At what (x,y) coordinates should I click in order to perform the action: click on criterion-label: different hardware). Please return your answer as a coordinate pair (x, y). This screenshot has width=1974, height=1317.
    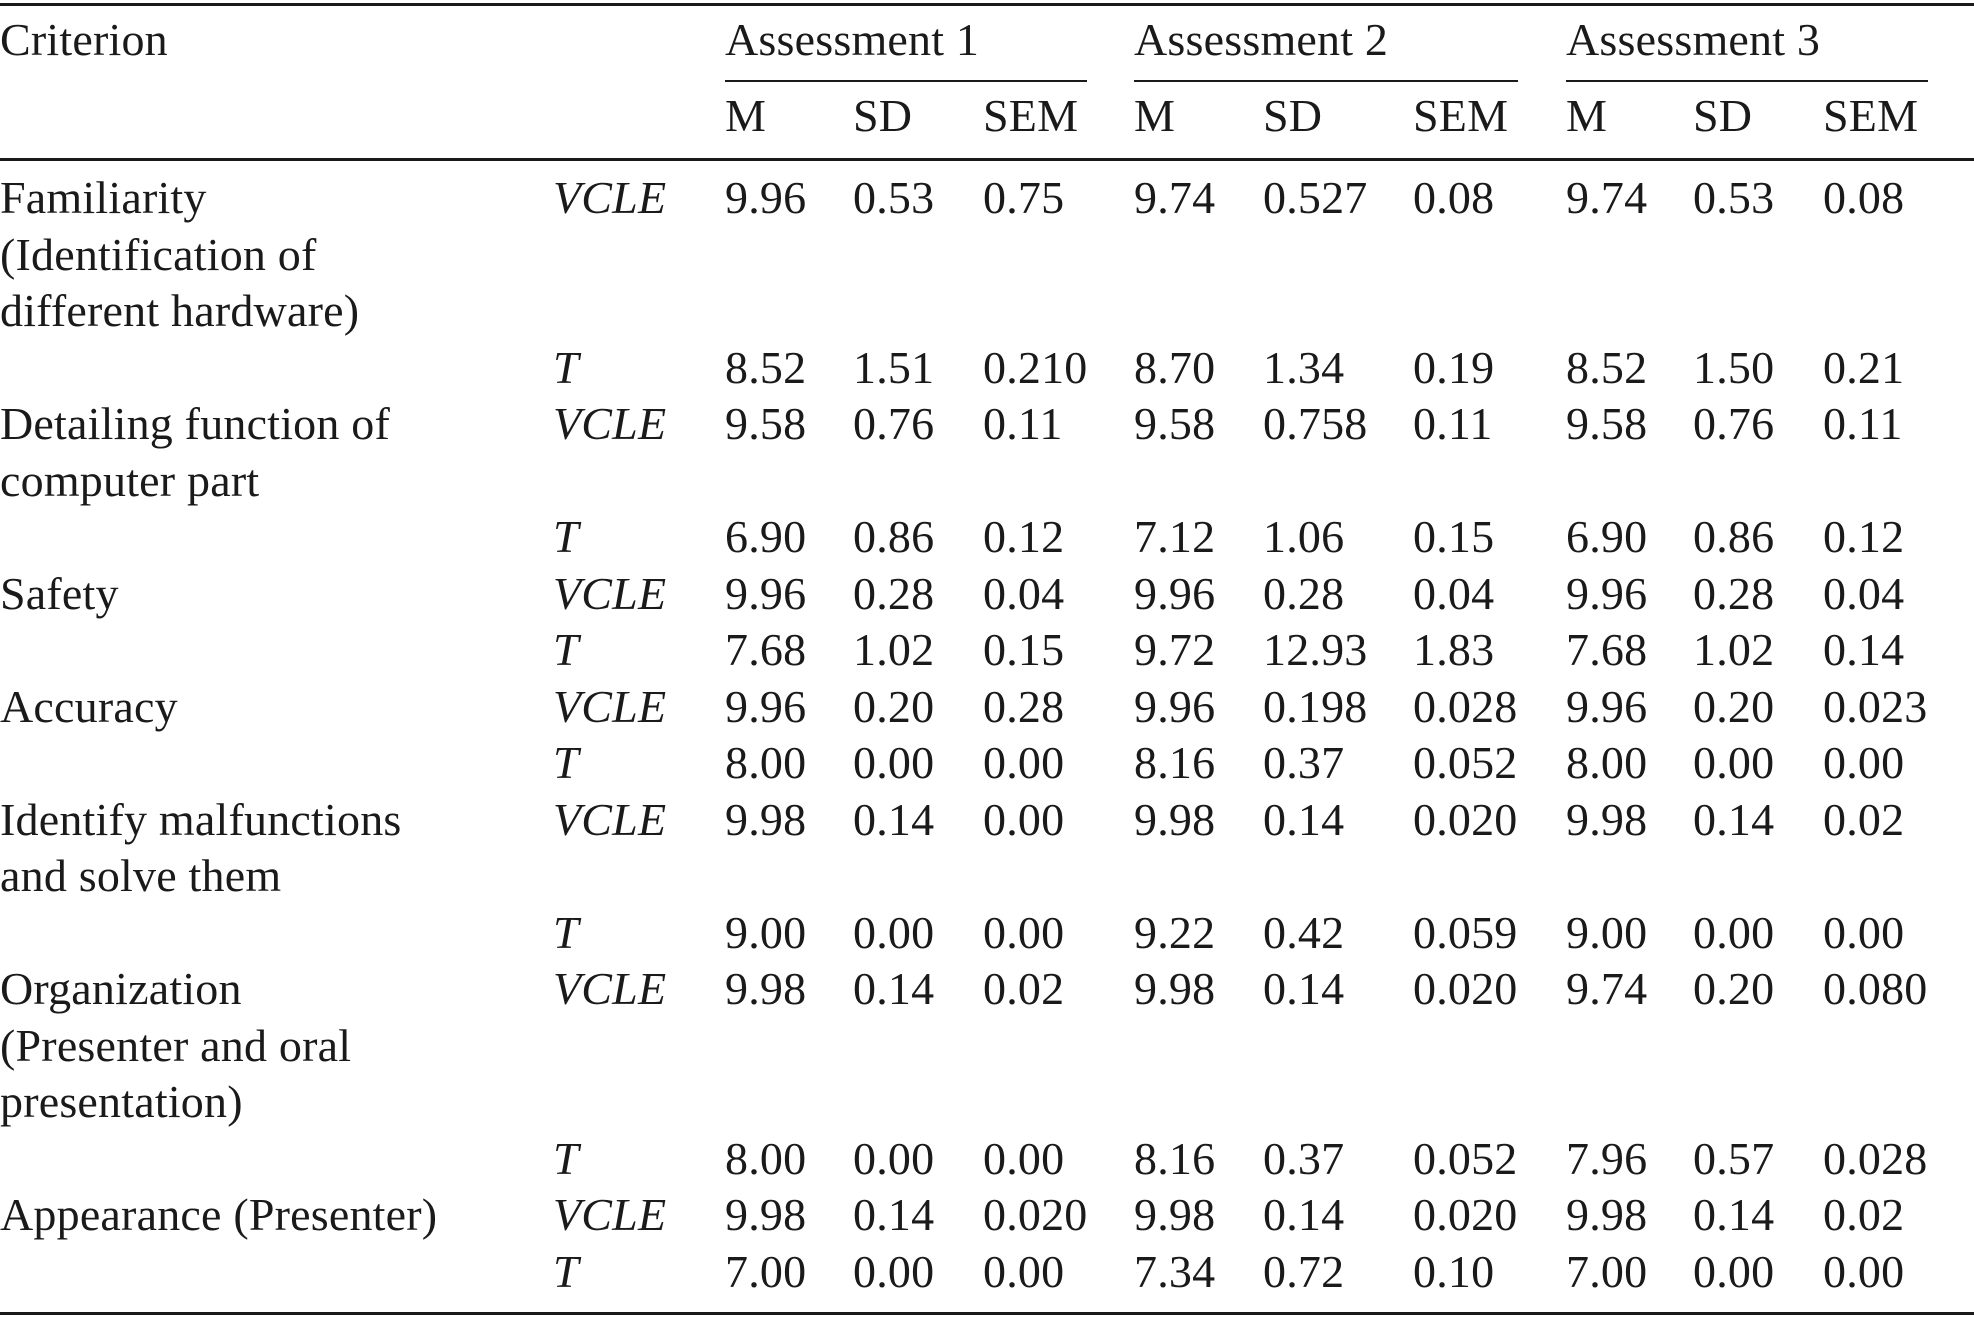
    Looking at the image, I should click on (180, 310).